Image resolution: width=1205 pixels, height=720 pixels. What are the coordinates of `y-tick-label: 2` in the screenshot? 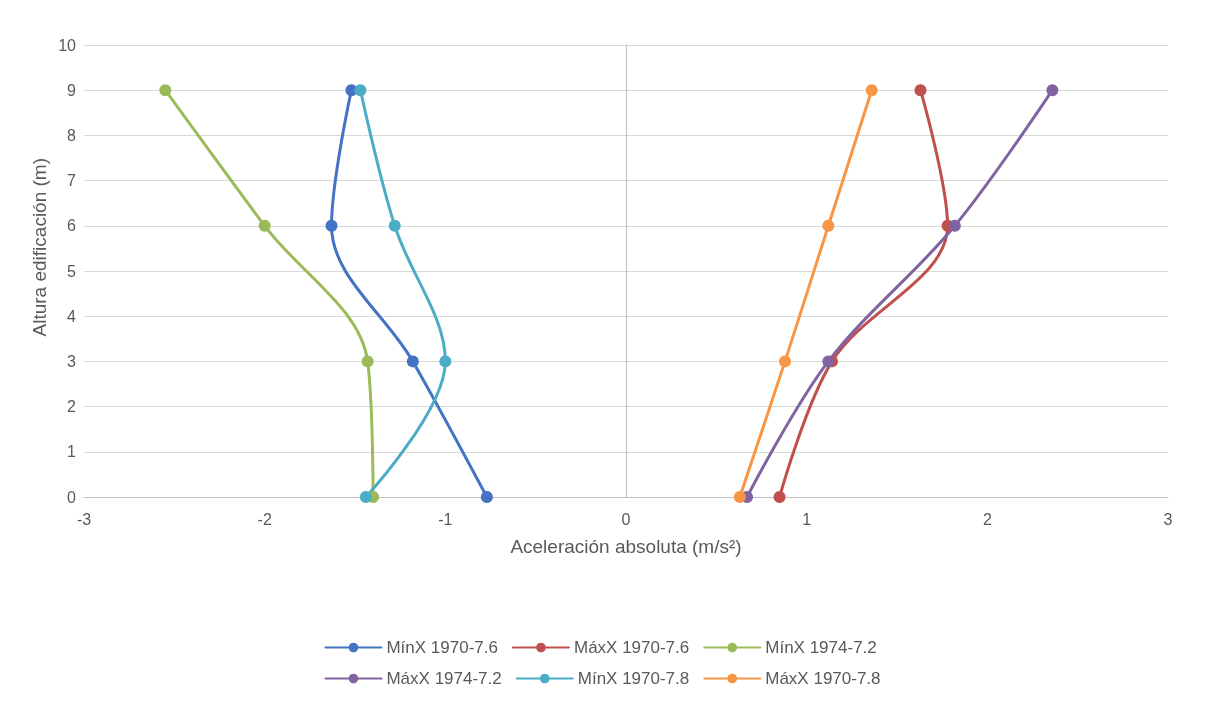 It's located at (72, 407).